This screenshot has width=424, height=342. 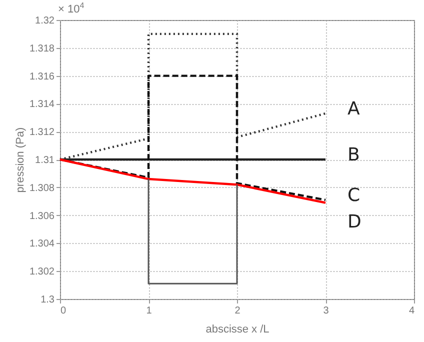 What do you see at coordinates (354, 195) in the screenshot?
I see `series-label: C` at bounding box center [354, 195].